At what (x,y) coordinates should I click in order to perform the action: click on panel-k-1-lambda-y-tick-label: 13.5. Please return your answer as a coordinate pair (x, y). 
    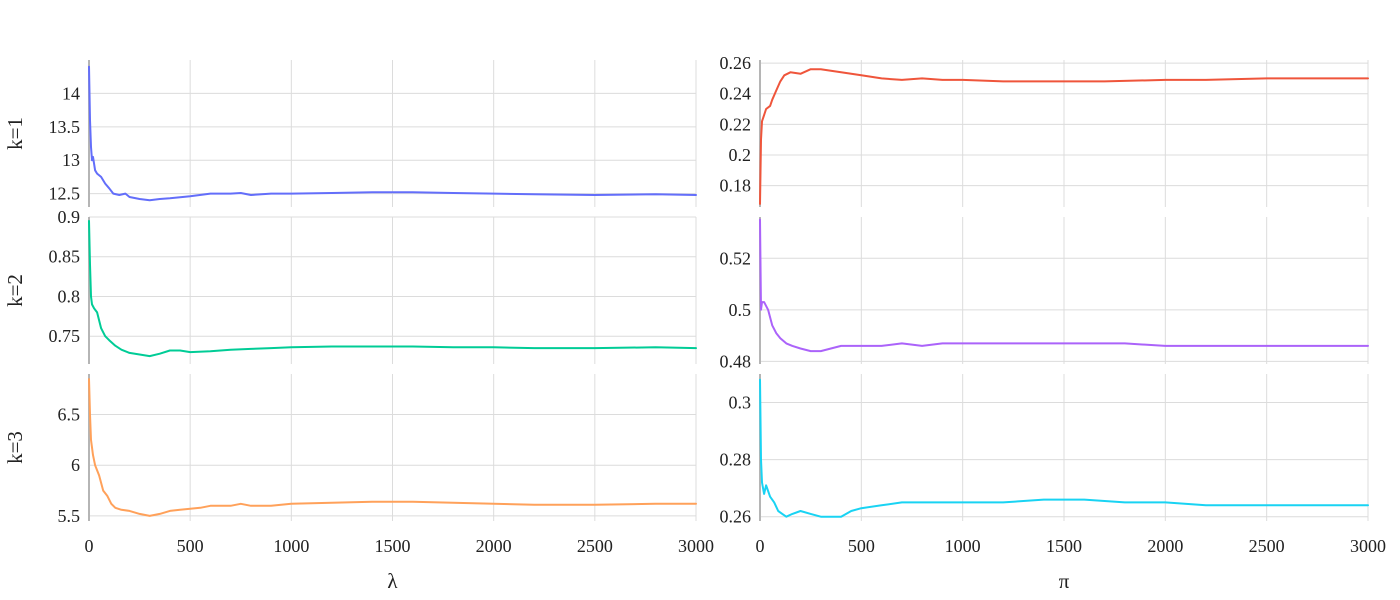
    Looking at the image, I should click on (65, 127).